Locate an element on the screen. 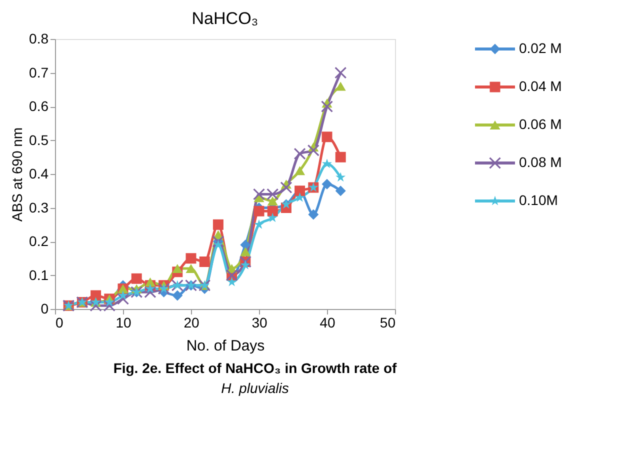 The image size is (621, 453). x-axis-title: No. of Days is located at coordinates (225, 346).